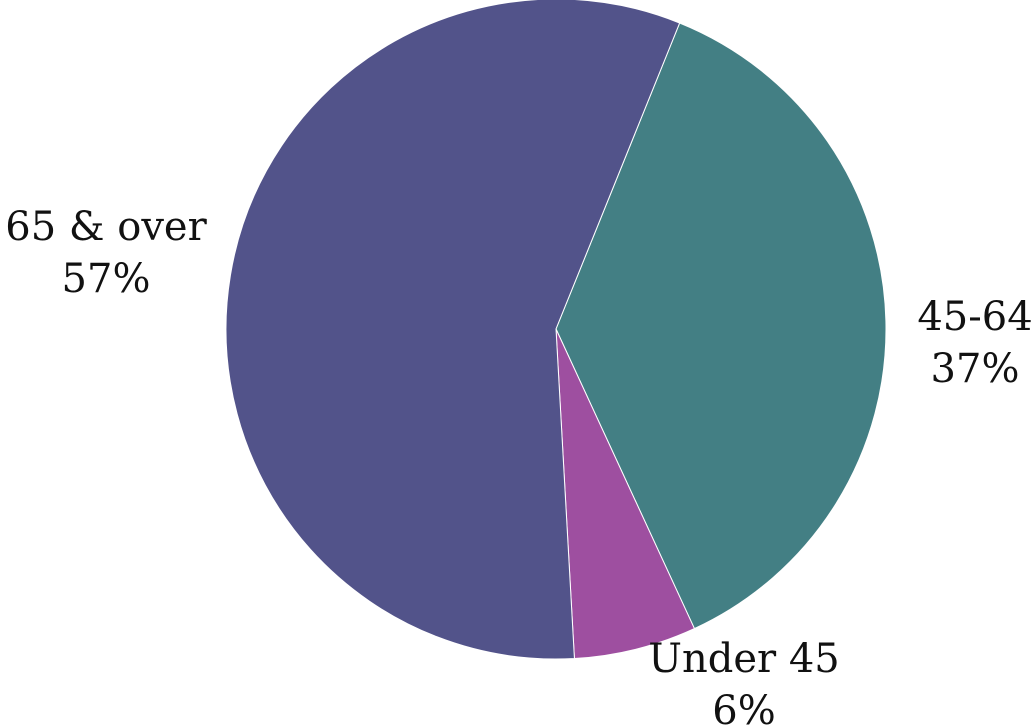 The image size is (1036, 728). I want to click on slice-label: Under 45 6%, so click(743, 682).